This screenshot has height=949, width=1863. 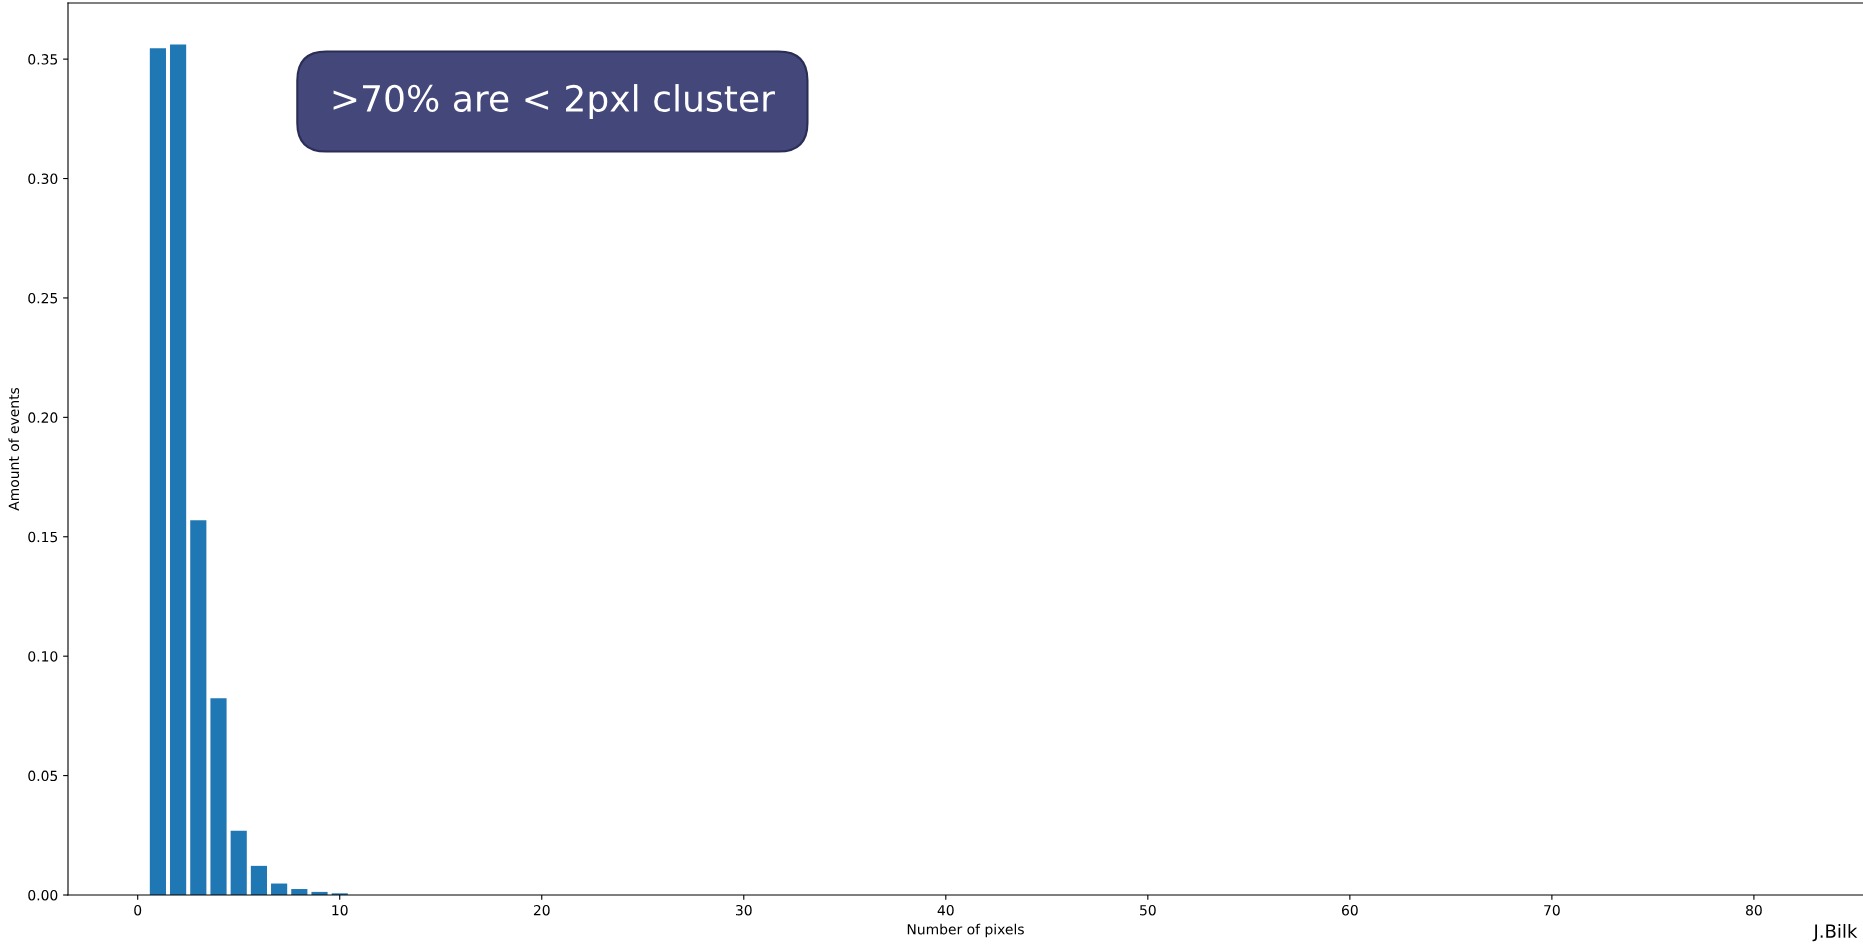 I want to click on x-tick-label: 10, so click(x=340, y=910).